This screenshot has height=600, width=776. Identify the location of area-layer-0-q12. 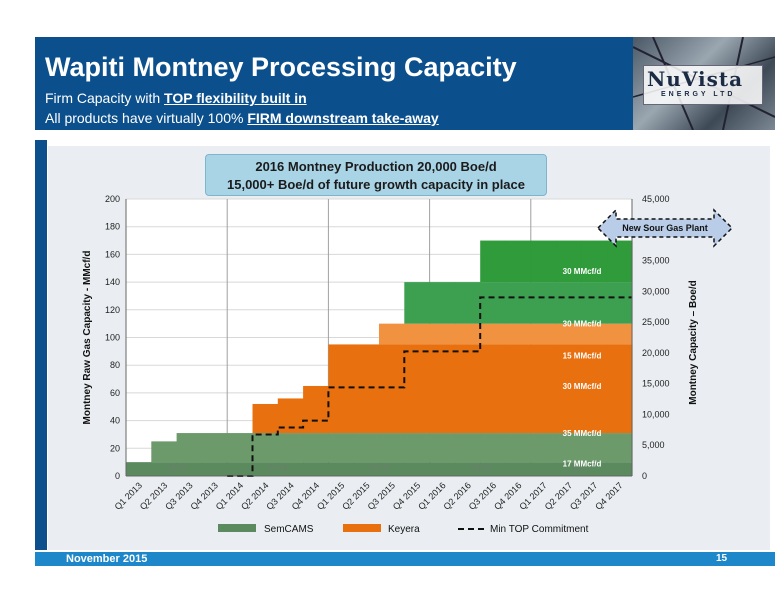
(442, 469).